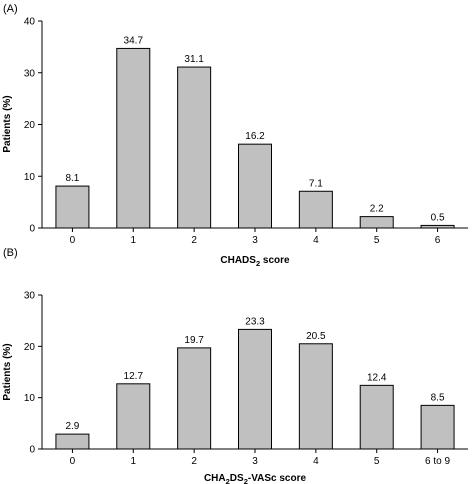 This screenshot has width=474, height=484. Describe the element at coordinates (194, 59) in the screenshot. I see `data-label: 31.1` at that location.